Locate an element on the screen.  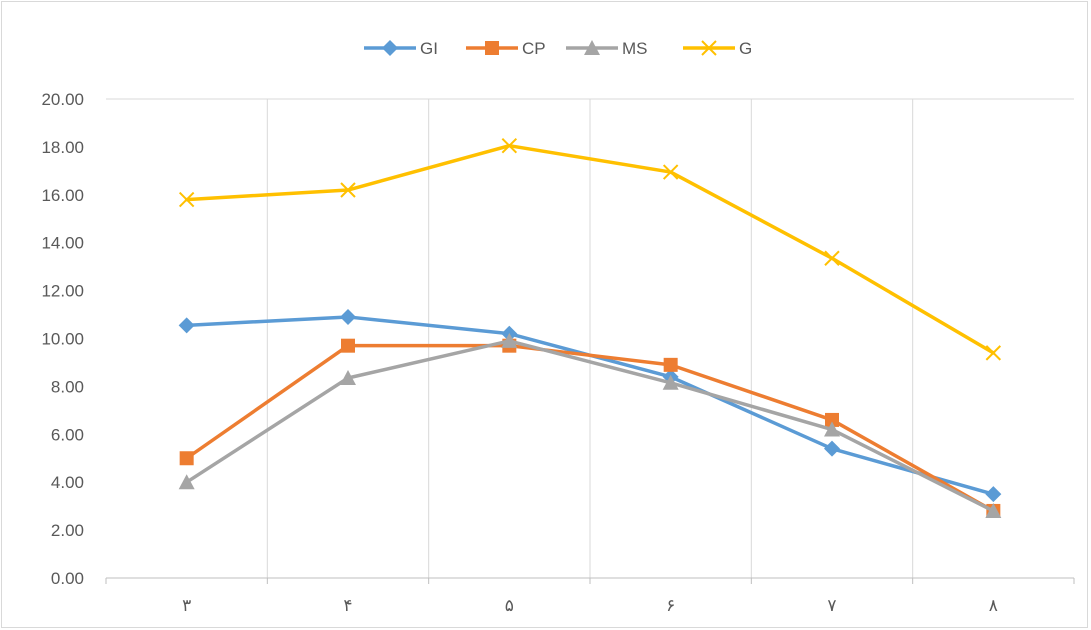
x-tick-label: ۵ is located at coordinates (509, 605).